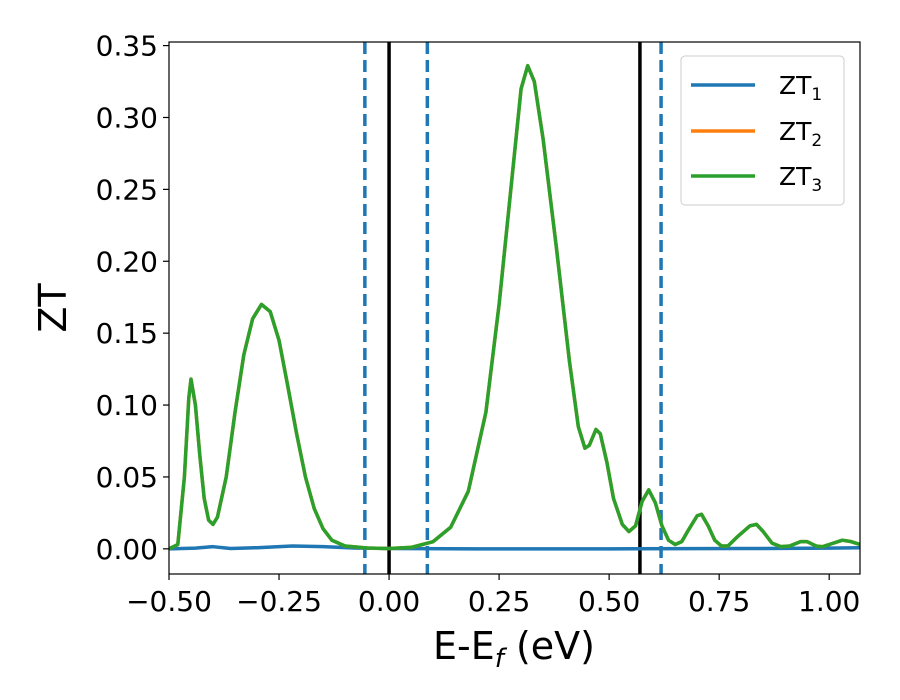 The height and width of the screenshot is (700, 900). I want to click on x-axis: −0.50 −0.25 0.00 0.25 0.50 0.75 1.00, so click(493, 596).